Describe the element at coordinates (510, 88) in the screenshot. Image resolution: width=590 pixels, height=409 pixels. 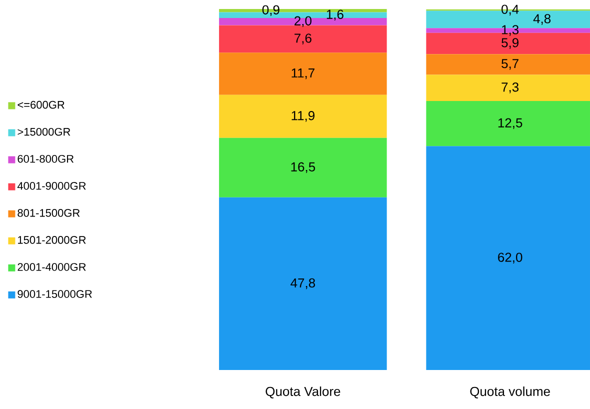
I see `data-label: 7,3` at that location.